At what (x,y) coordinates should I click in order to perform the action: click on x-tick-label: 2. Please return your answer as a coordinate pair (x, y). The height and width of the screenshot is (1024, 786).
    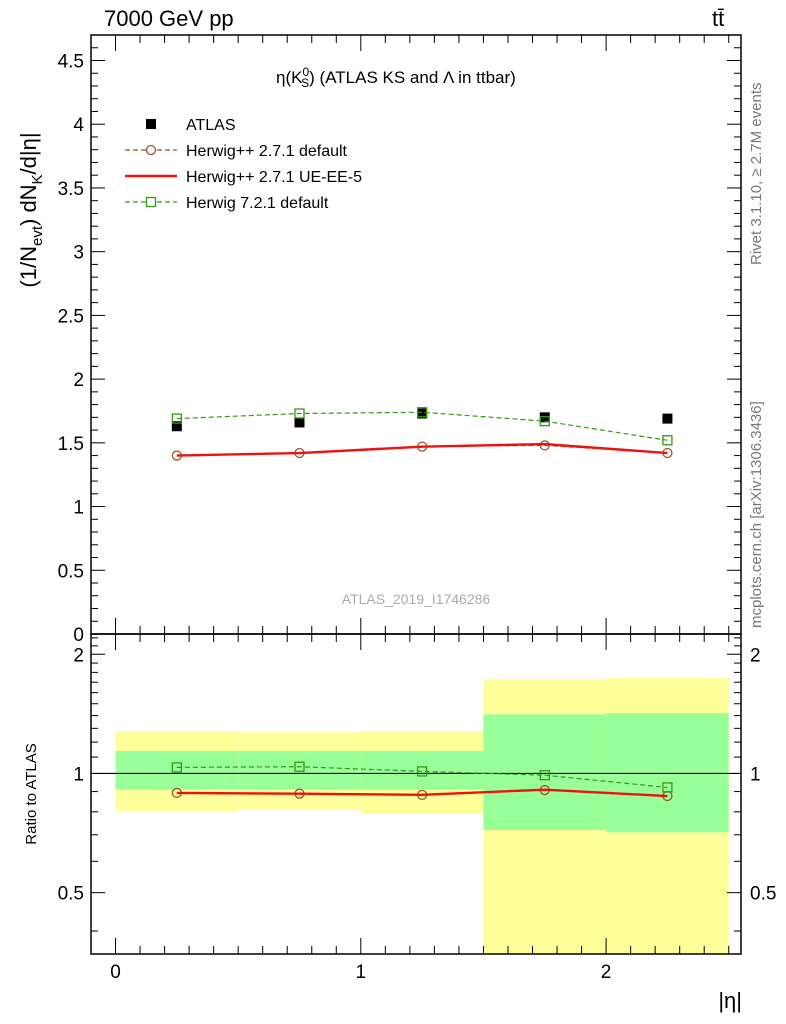
    Looking at the image, I should click on (606, 972).